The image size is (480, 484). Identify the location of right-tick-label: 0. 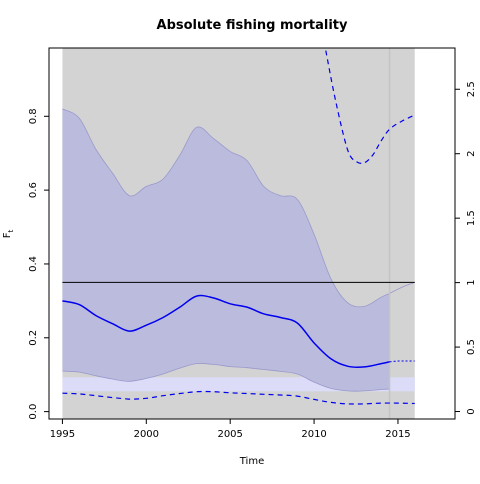
(471, 411).